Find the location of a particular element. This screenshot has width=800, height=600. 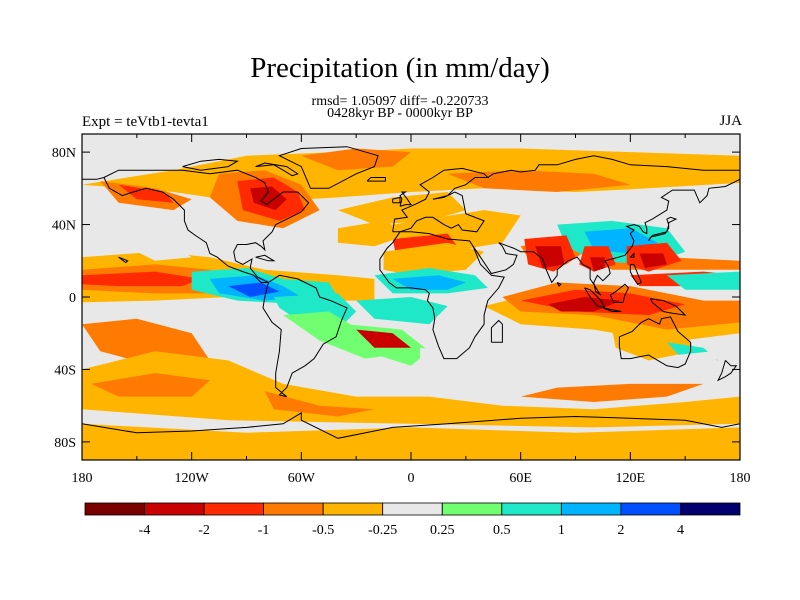

colorbar-label: -0.25 is located at coordinates (382, 530).